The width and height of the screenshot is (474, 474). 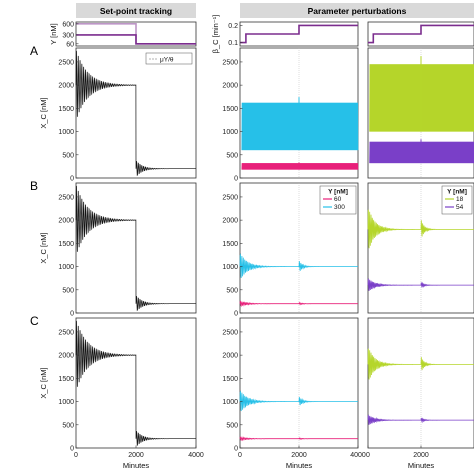 I want to click on oscillation-fill-lime, so click(x=421, y=98).